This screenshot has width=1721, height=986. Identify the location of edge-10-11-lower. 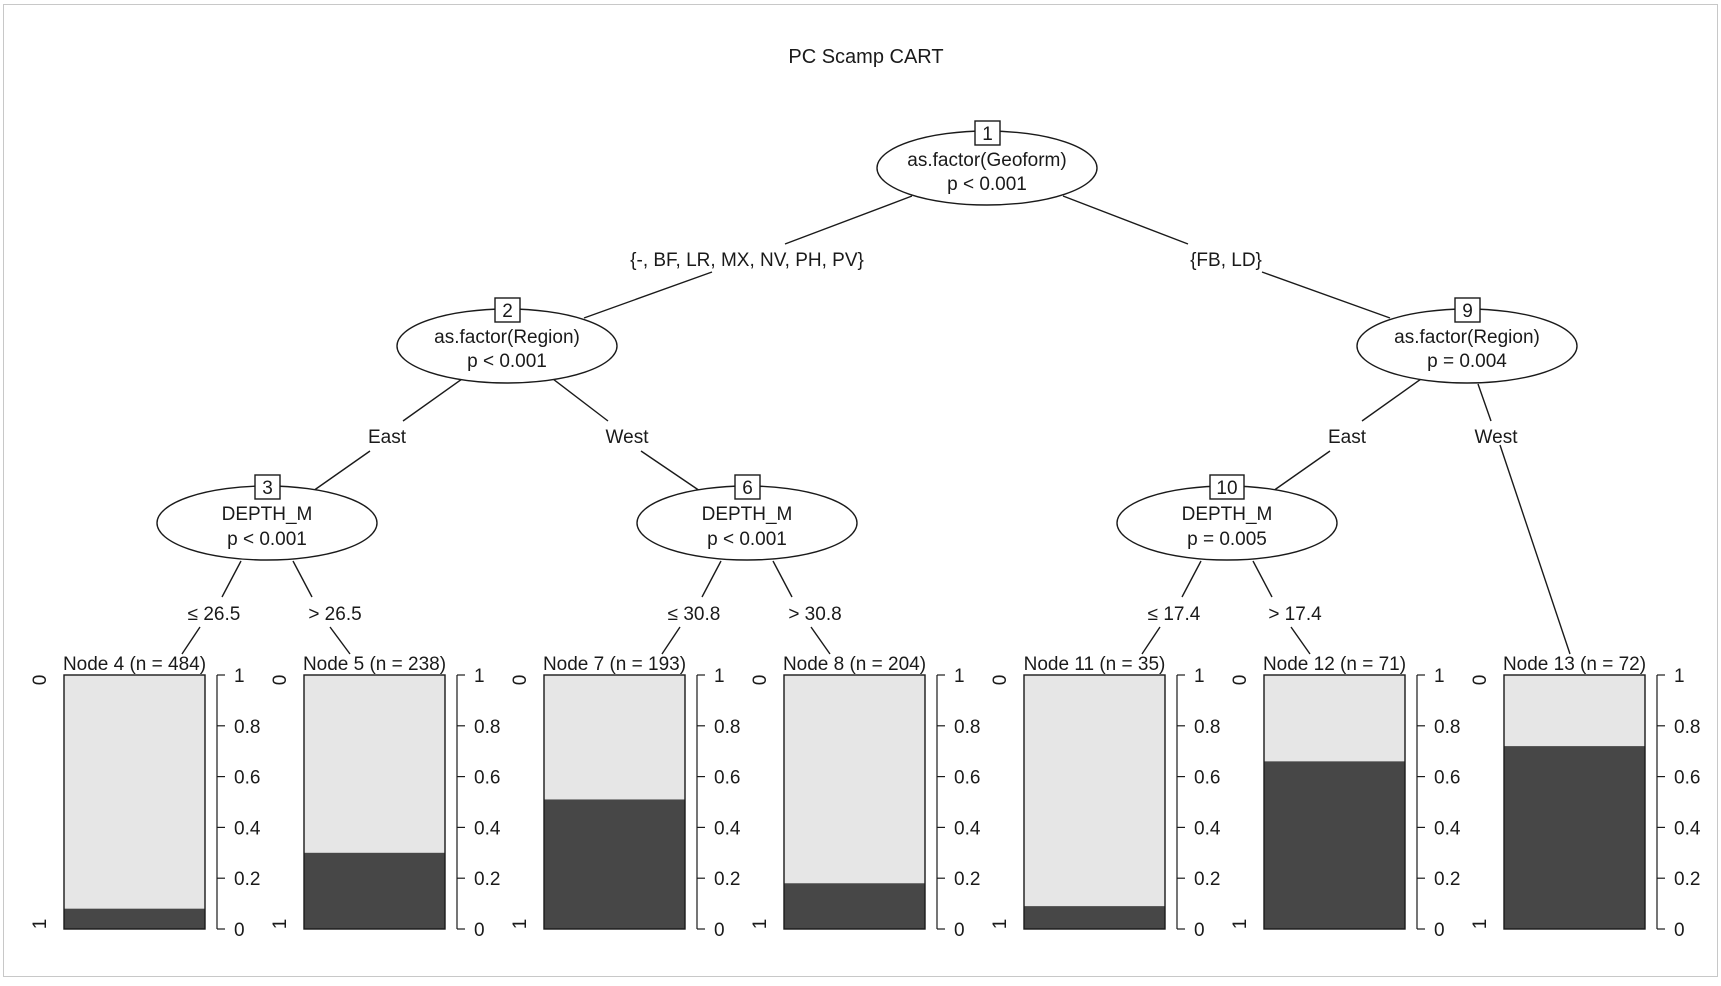
(1151, 640).